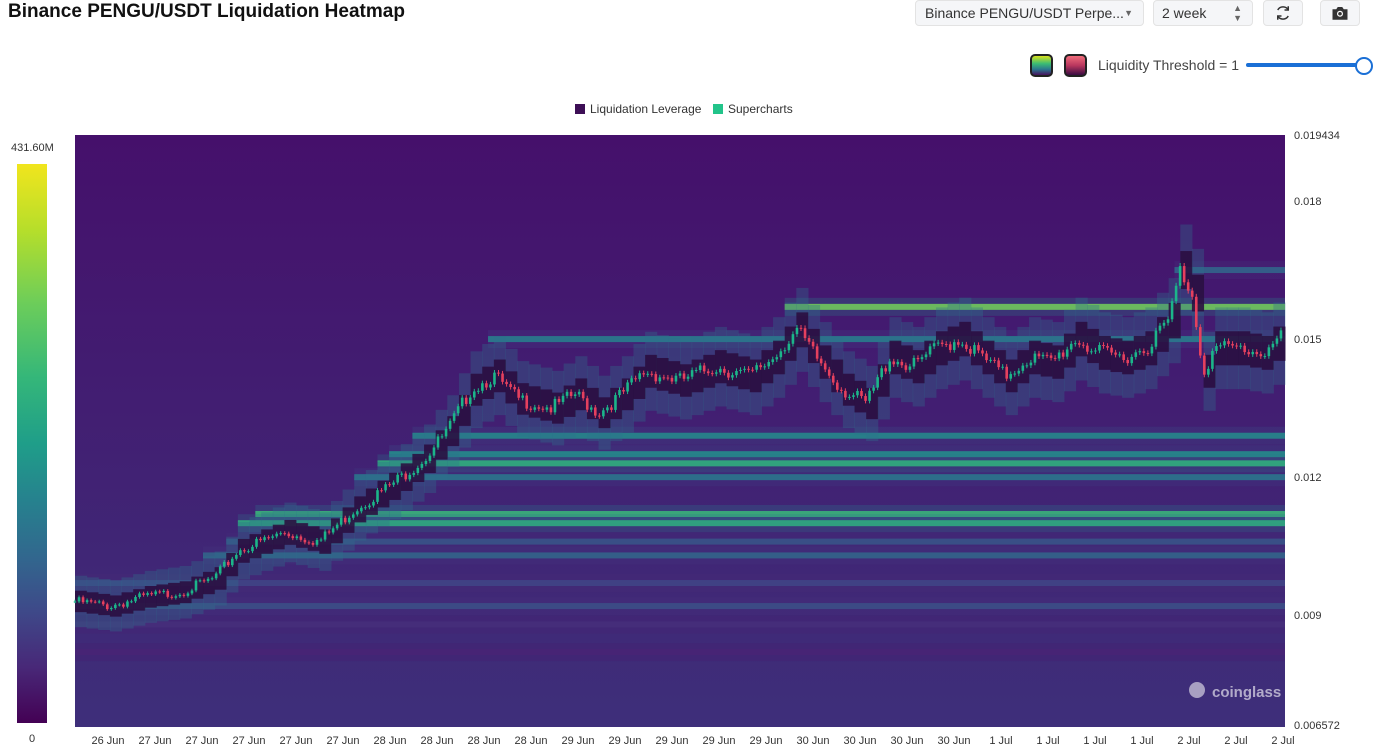 The width and height of the screenshot is (1379, 753). Describe the element at coordinates (812, 741) in the screenshot. I see `x-tick-label: 30 Jun` at that location.